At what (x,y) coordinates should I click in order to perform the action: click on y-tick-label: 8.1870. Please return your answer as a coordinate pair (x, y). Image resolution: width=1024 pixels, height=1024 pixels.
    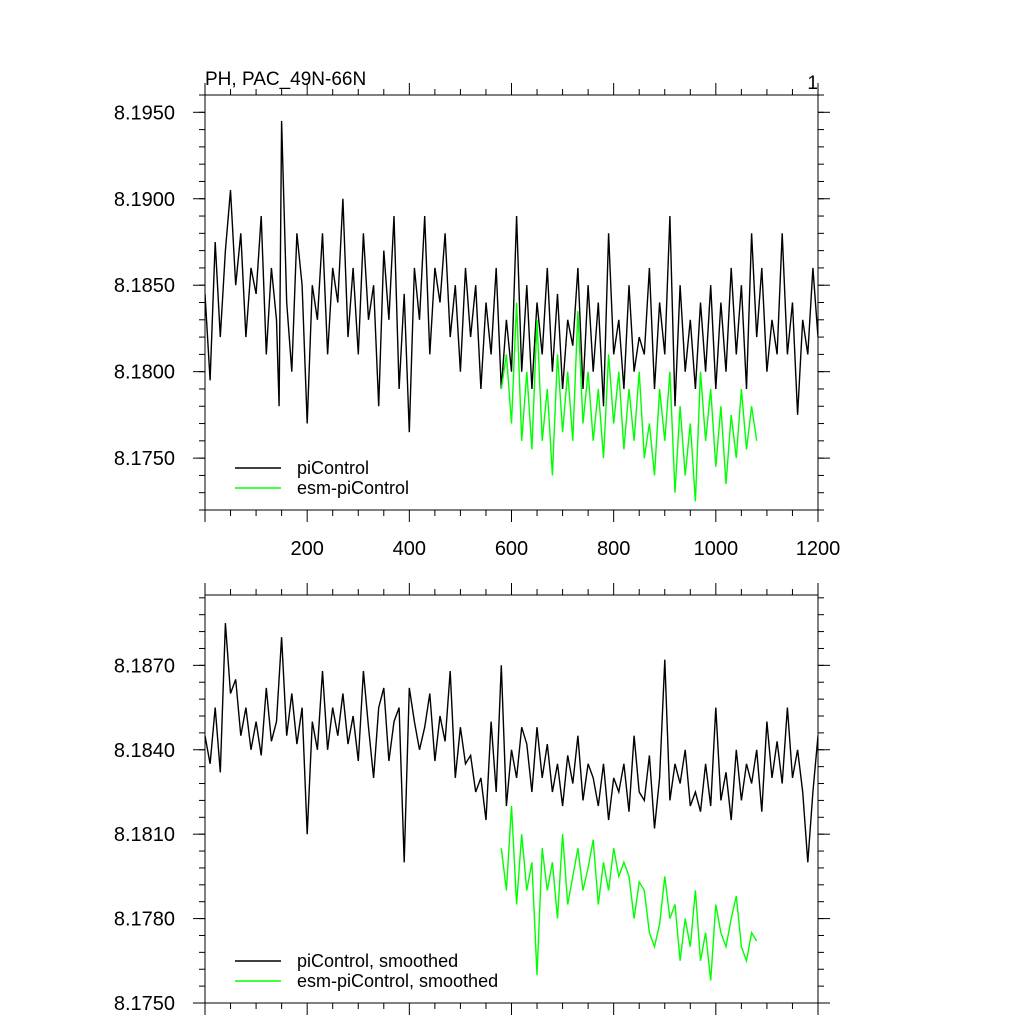
    Looking at the image, I should click on (144, 666).